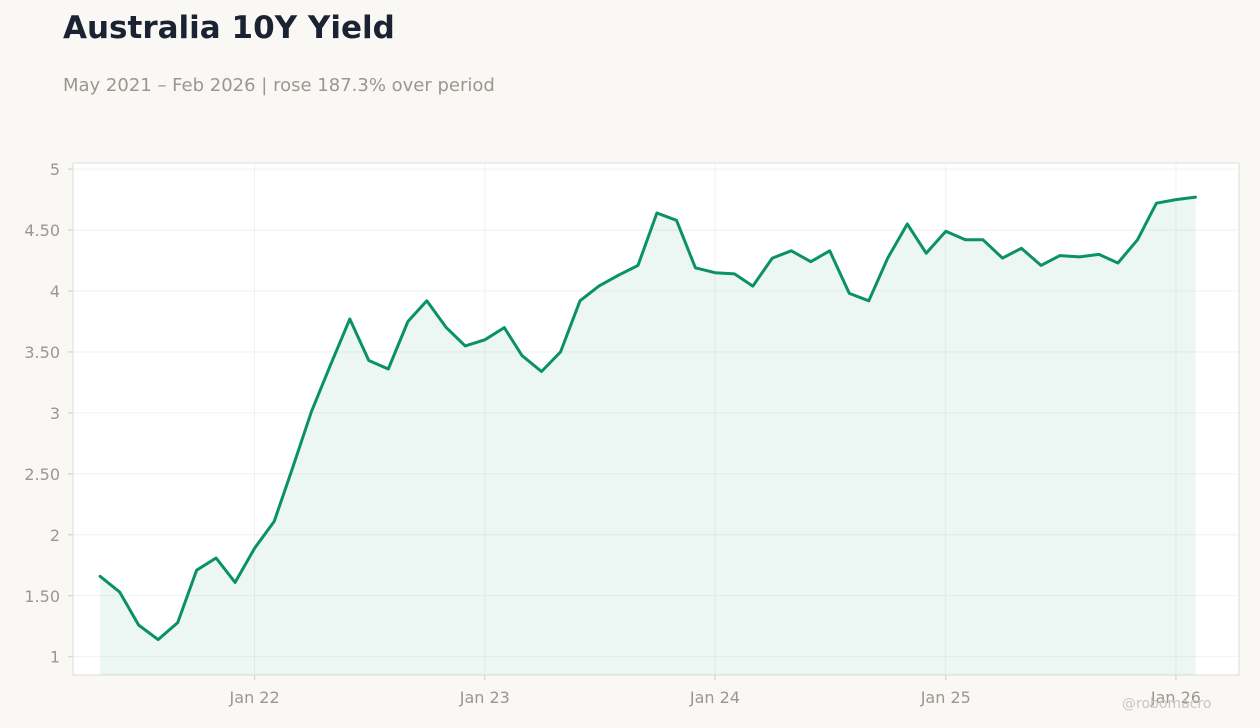 Image resolution: width=1260 pixels, height=728 pixels. I want to click on y-axis: 1 1.50 2 2.50 3 3.50 4 4.50 5, so click(48, 413).